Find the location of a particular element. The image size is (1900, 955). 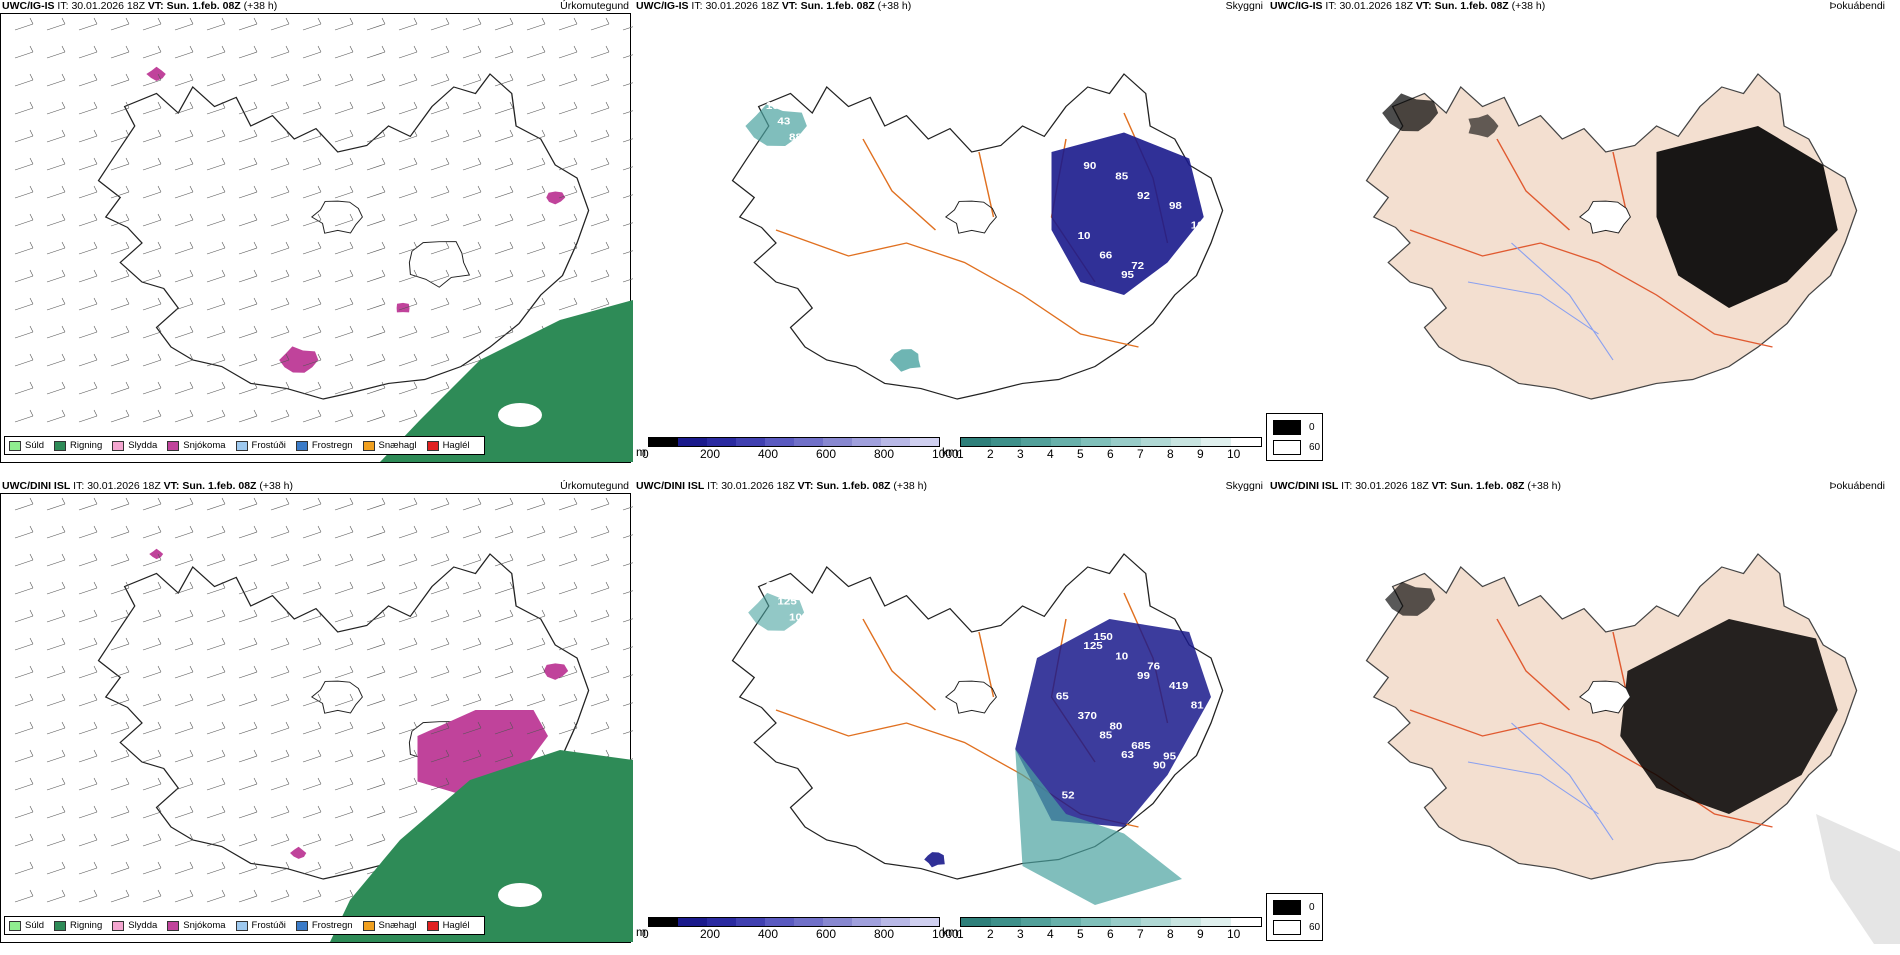

colorbar-tick: 7 is located at coordinates (1140, 934).